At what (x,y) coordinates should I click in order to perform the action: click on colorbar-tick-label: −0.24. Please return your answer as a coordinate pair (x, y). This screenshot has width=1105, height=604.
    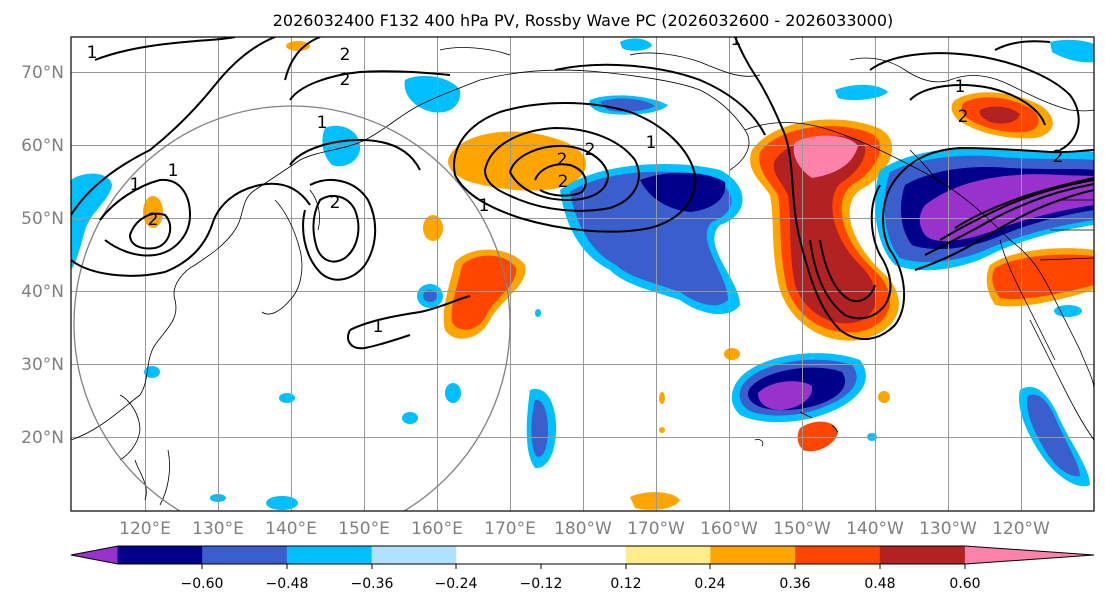
    Looking at the image, I should click on (456, 584).